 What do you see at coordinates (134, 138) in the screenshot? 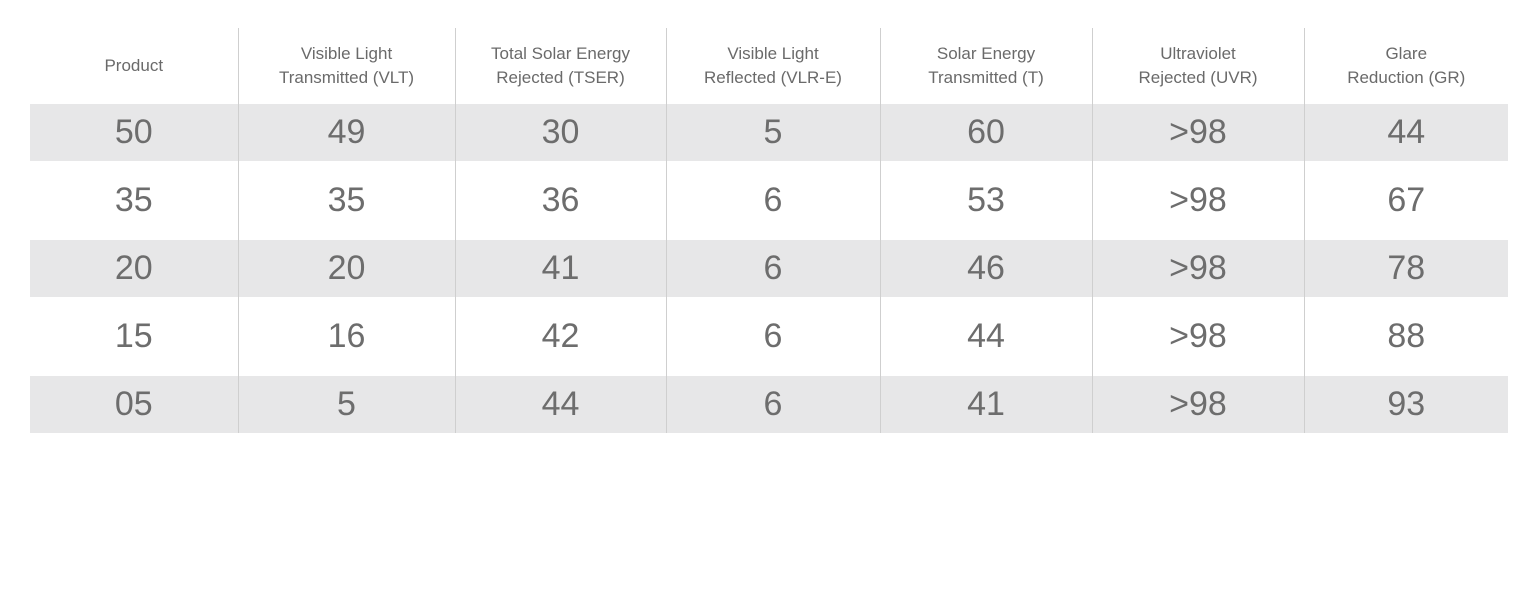
I see `product-cell: 50` at bounding box center [134, 138].